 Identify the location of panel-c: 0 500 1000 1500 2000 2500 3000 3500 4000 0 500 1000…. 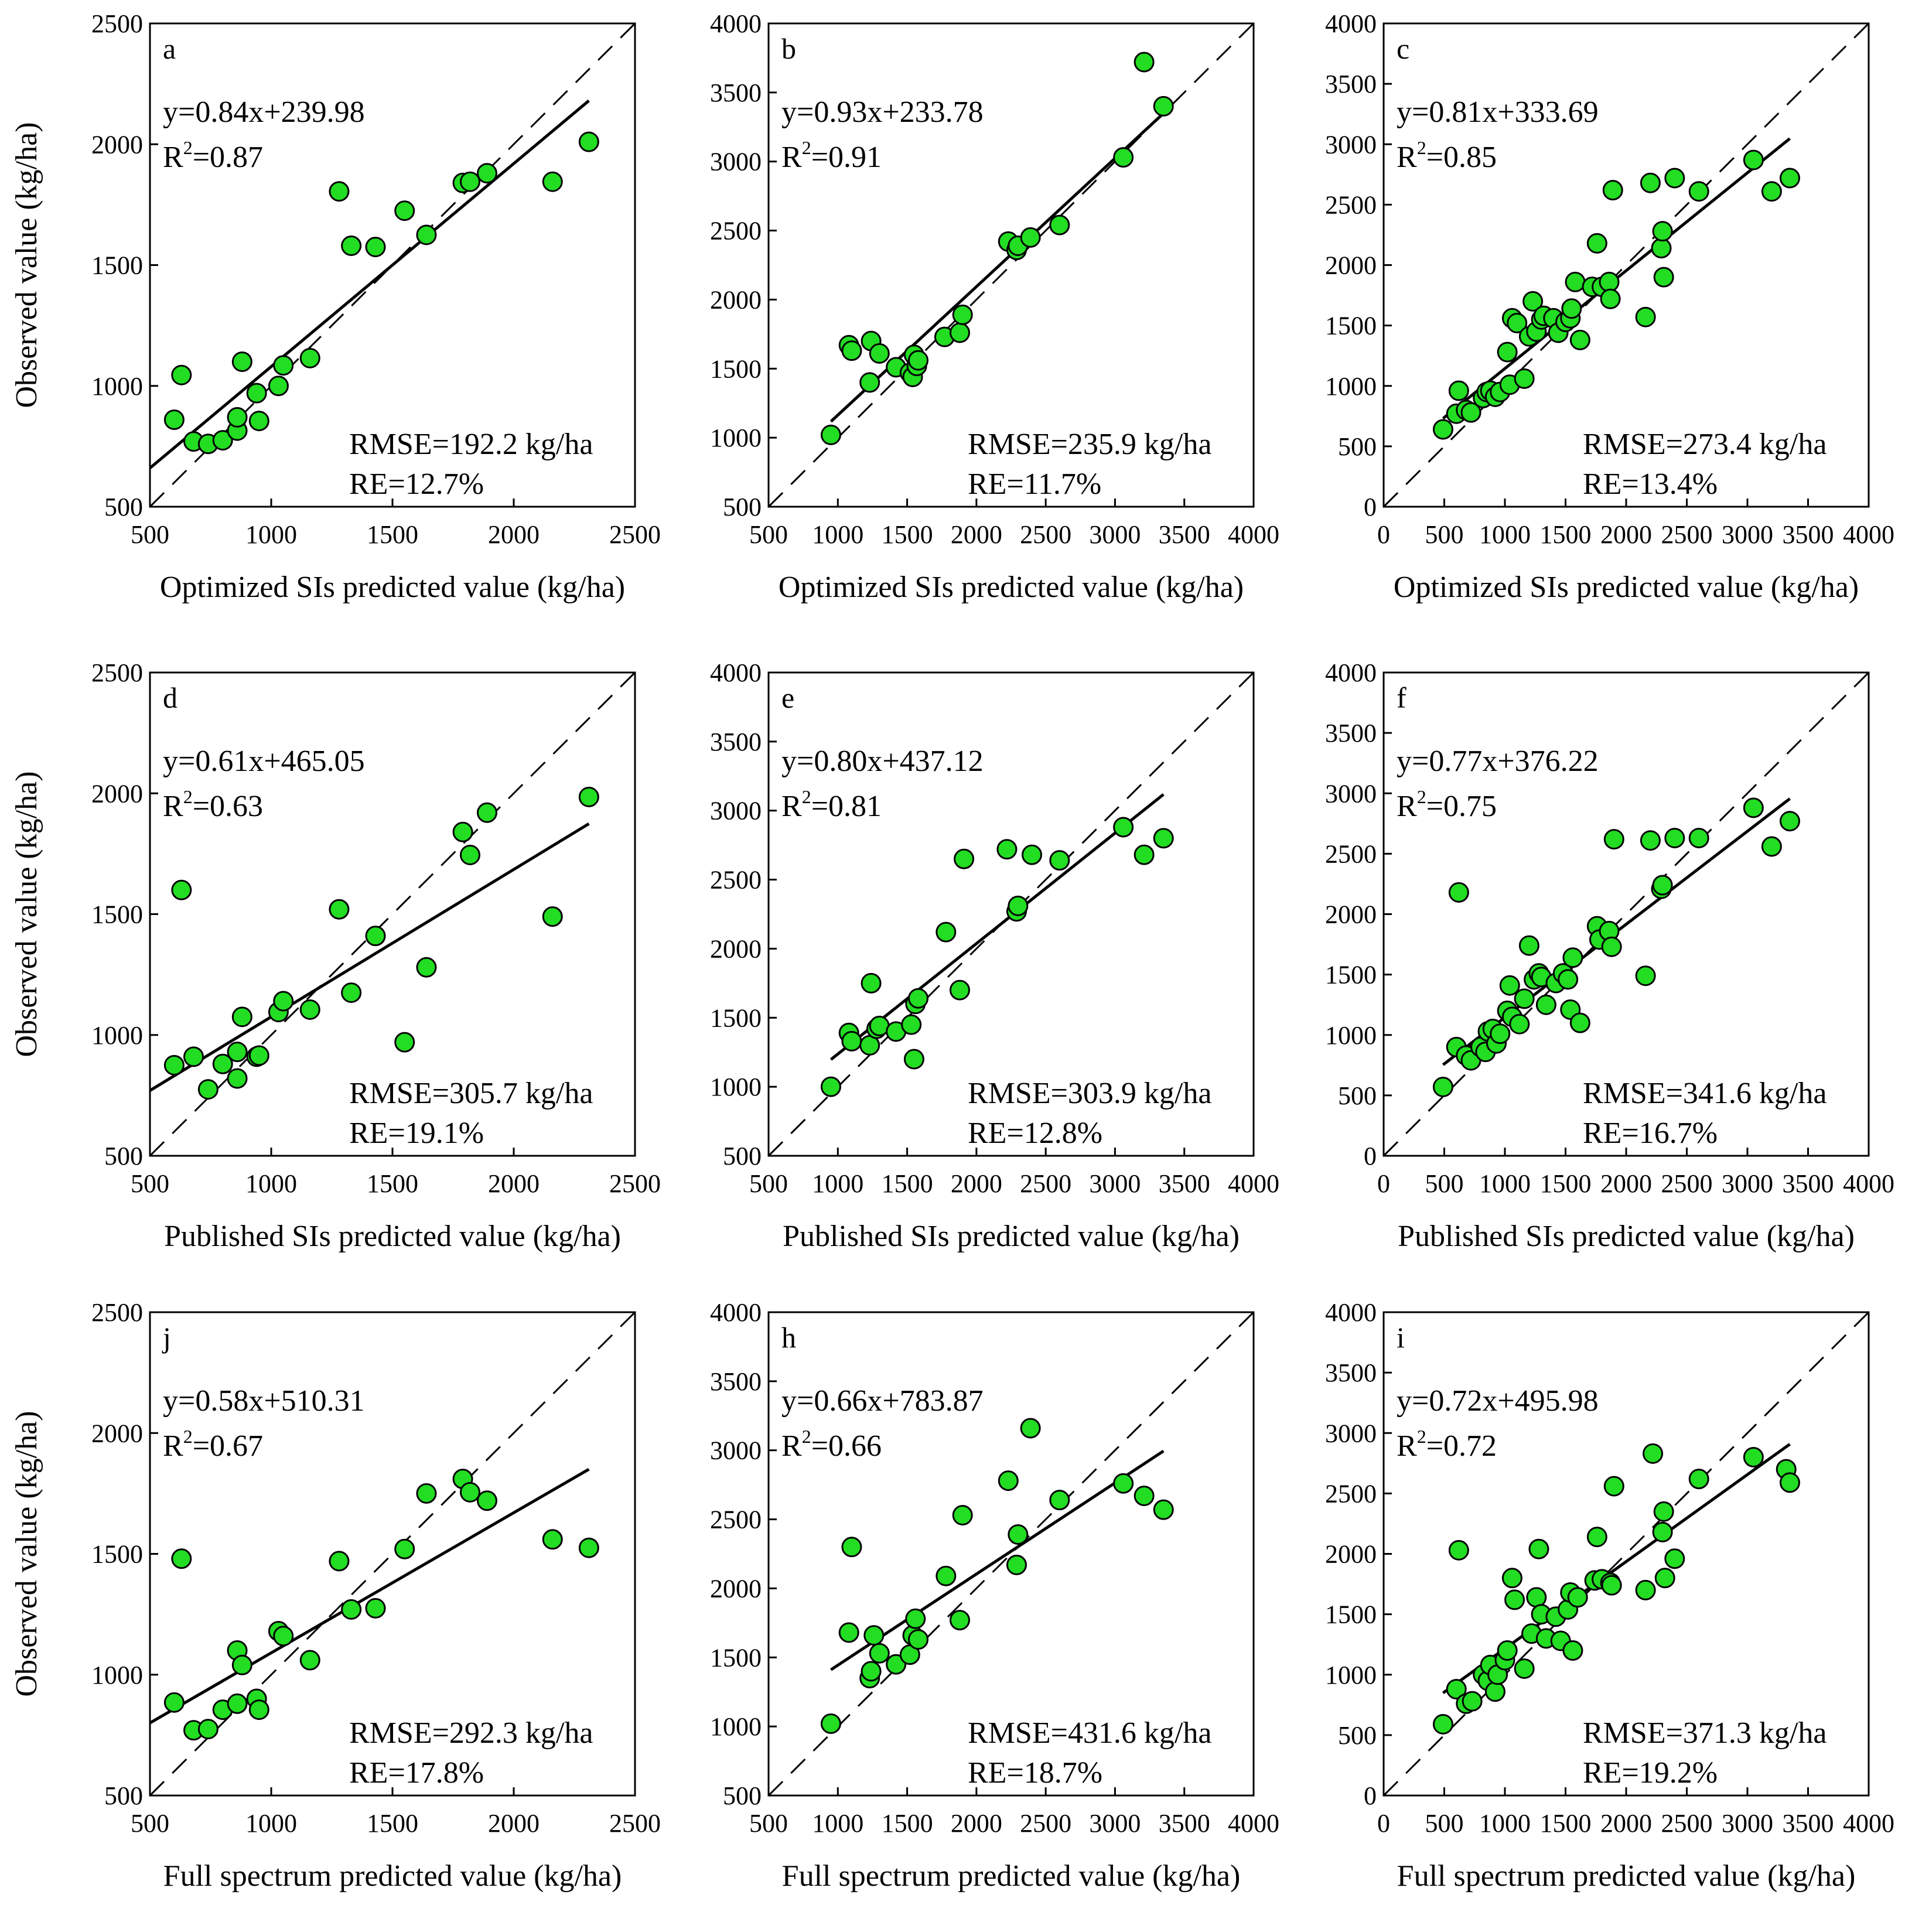
(1609, 306).